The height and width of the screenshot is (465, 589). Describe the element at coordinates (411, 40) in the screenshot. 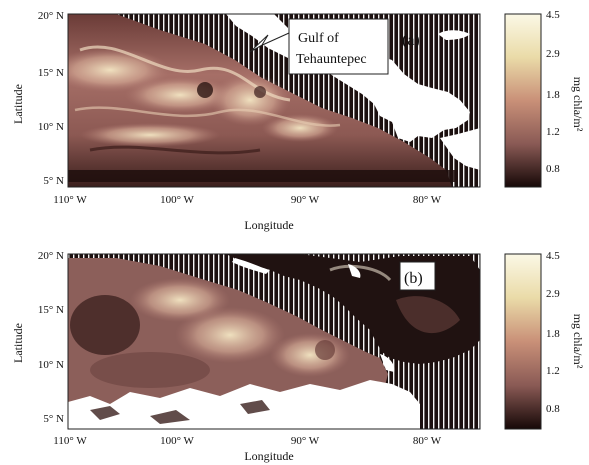

I see `panel-a-label: (a)` at that location.